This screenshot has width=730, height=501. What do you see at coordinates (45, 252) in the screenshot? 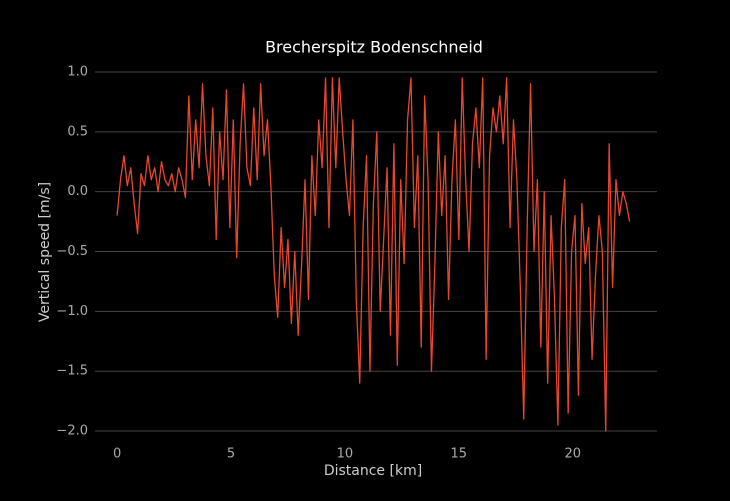
I see `y-axis-label: Vertical speed [m/s]` at bounding box center [45, 252].